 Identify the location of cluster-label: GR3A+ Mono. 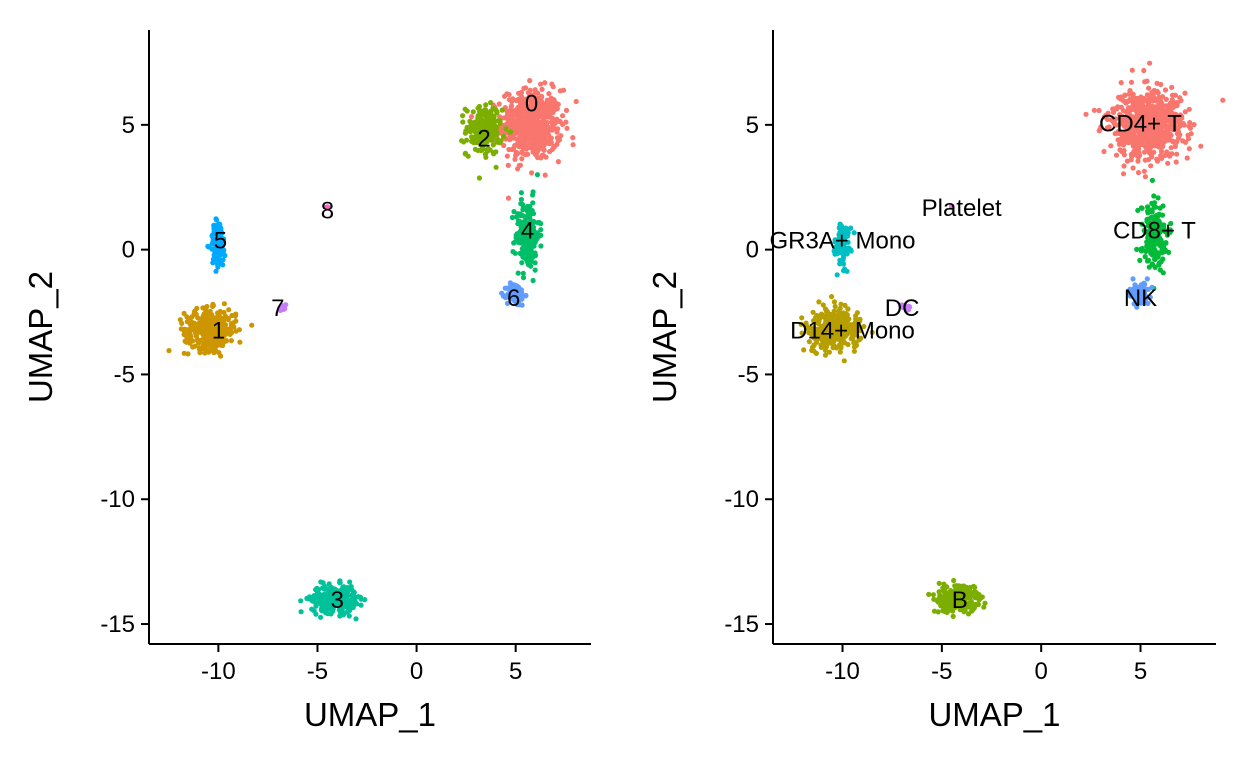
(842, 241).